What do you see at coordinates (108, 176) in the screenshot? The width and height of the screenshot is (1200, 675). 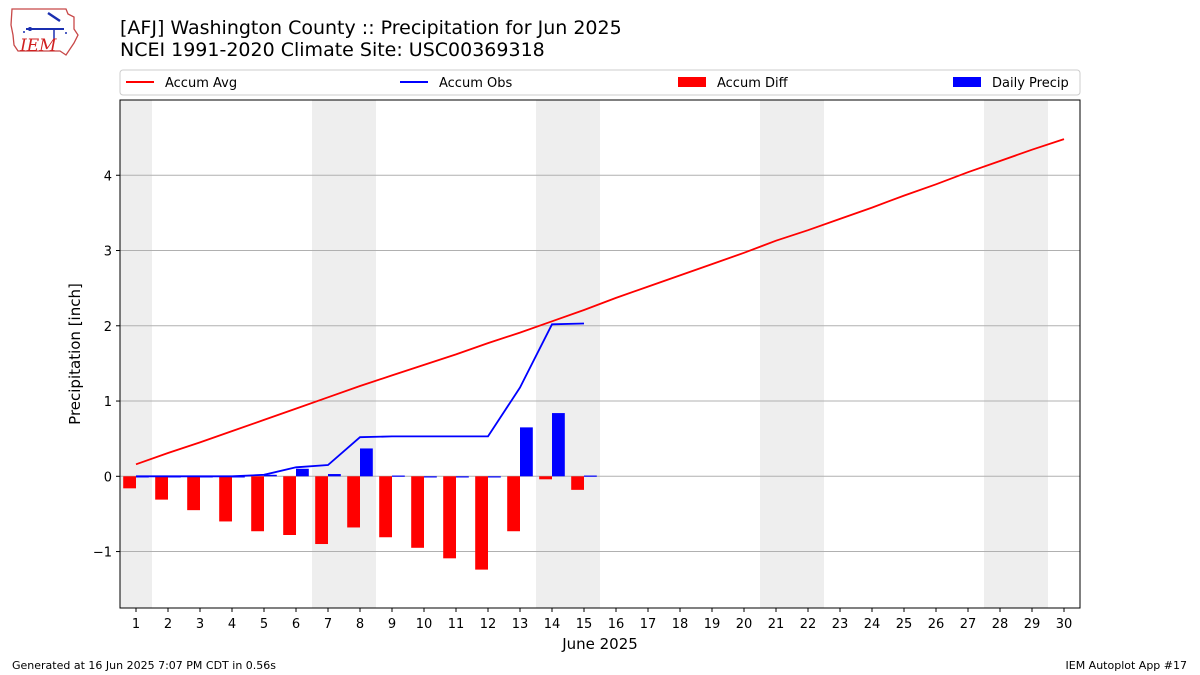 I see `y-tick-label: 4` at bounding box center [108, 176].